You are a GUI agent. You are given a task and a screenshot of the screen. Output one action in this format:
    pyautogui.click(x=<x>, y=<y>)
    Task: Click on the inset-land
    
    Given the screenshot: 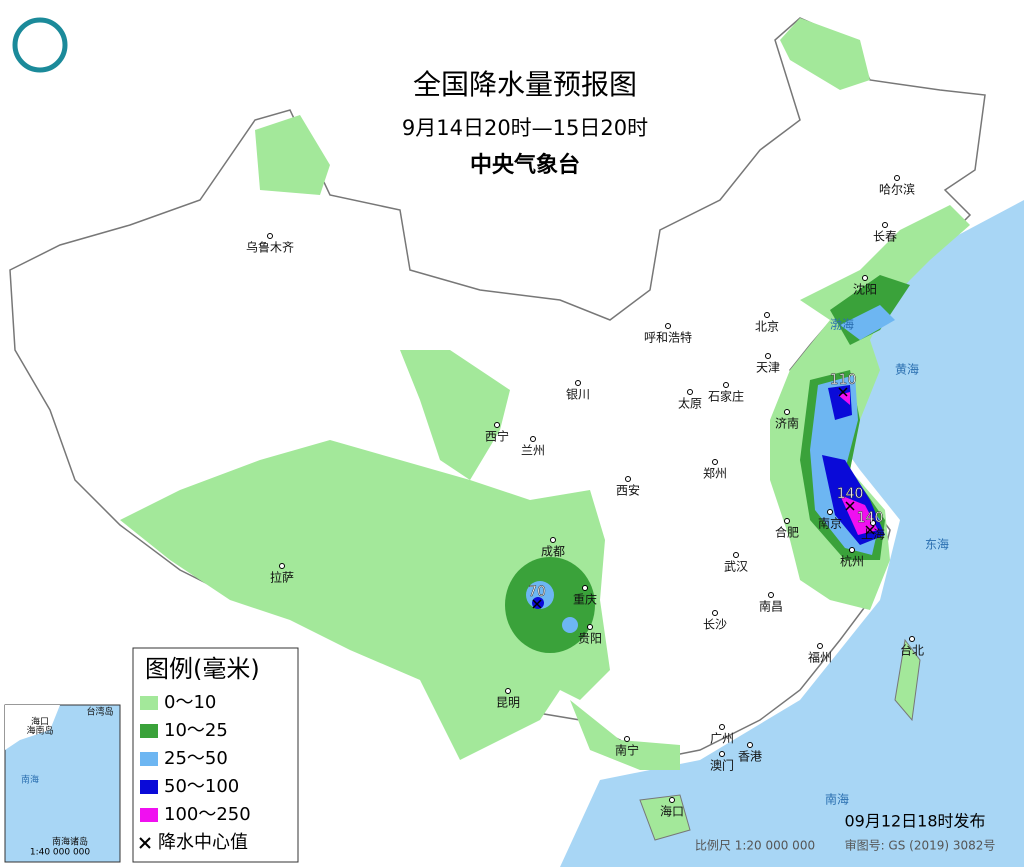 What is the action you would take?
    pyautogui.click(x=32, y=727)
    